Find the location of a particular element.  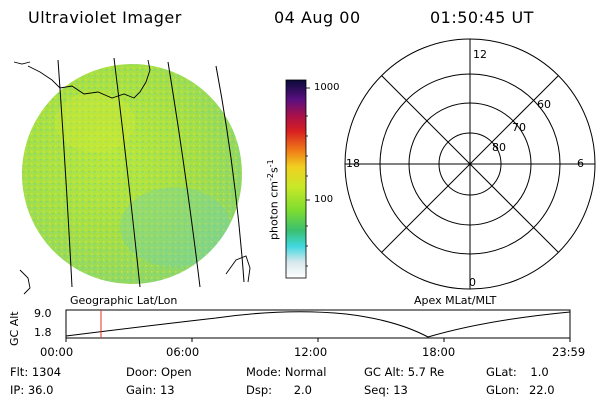

colorbar-tick-100: 100 is located at coordinates (324, 199).